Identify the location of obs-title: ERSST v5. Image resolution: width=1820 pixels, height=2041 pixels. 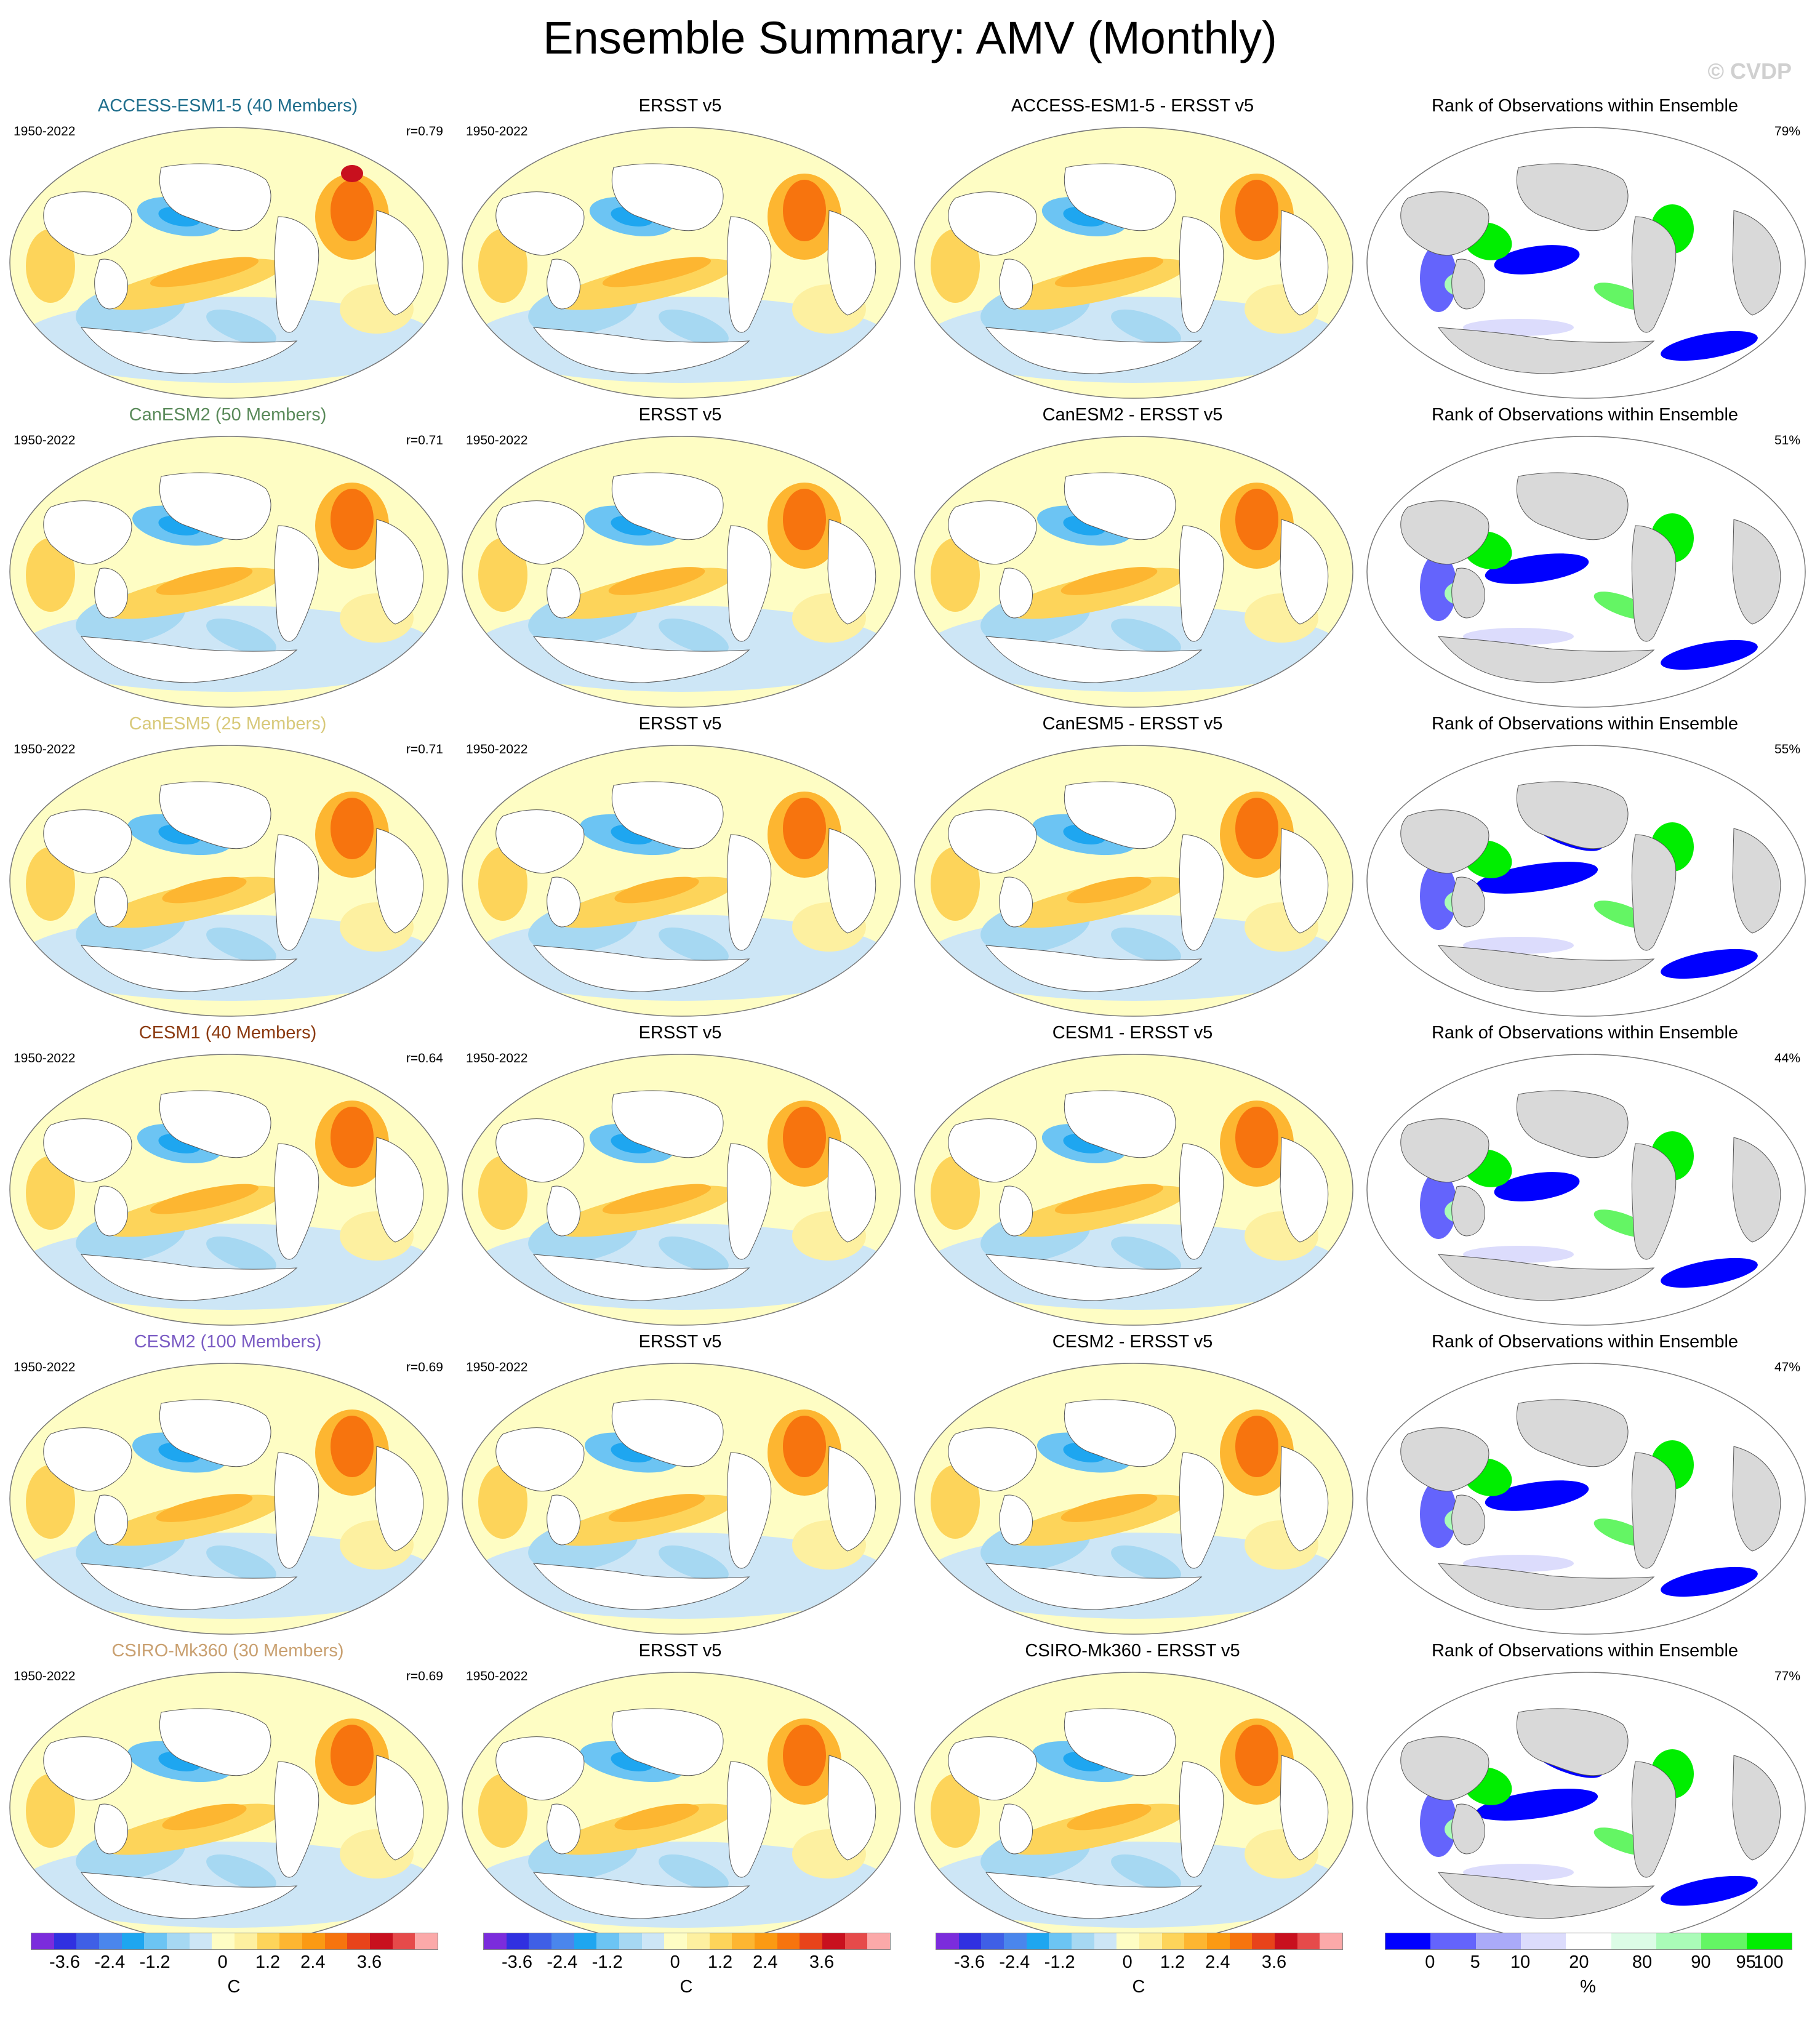
(680, 724).